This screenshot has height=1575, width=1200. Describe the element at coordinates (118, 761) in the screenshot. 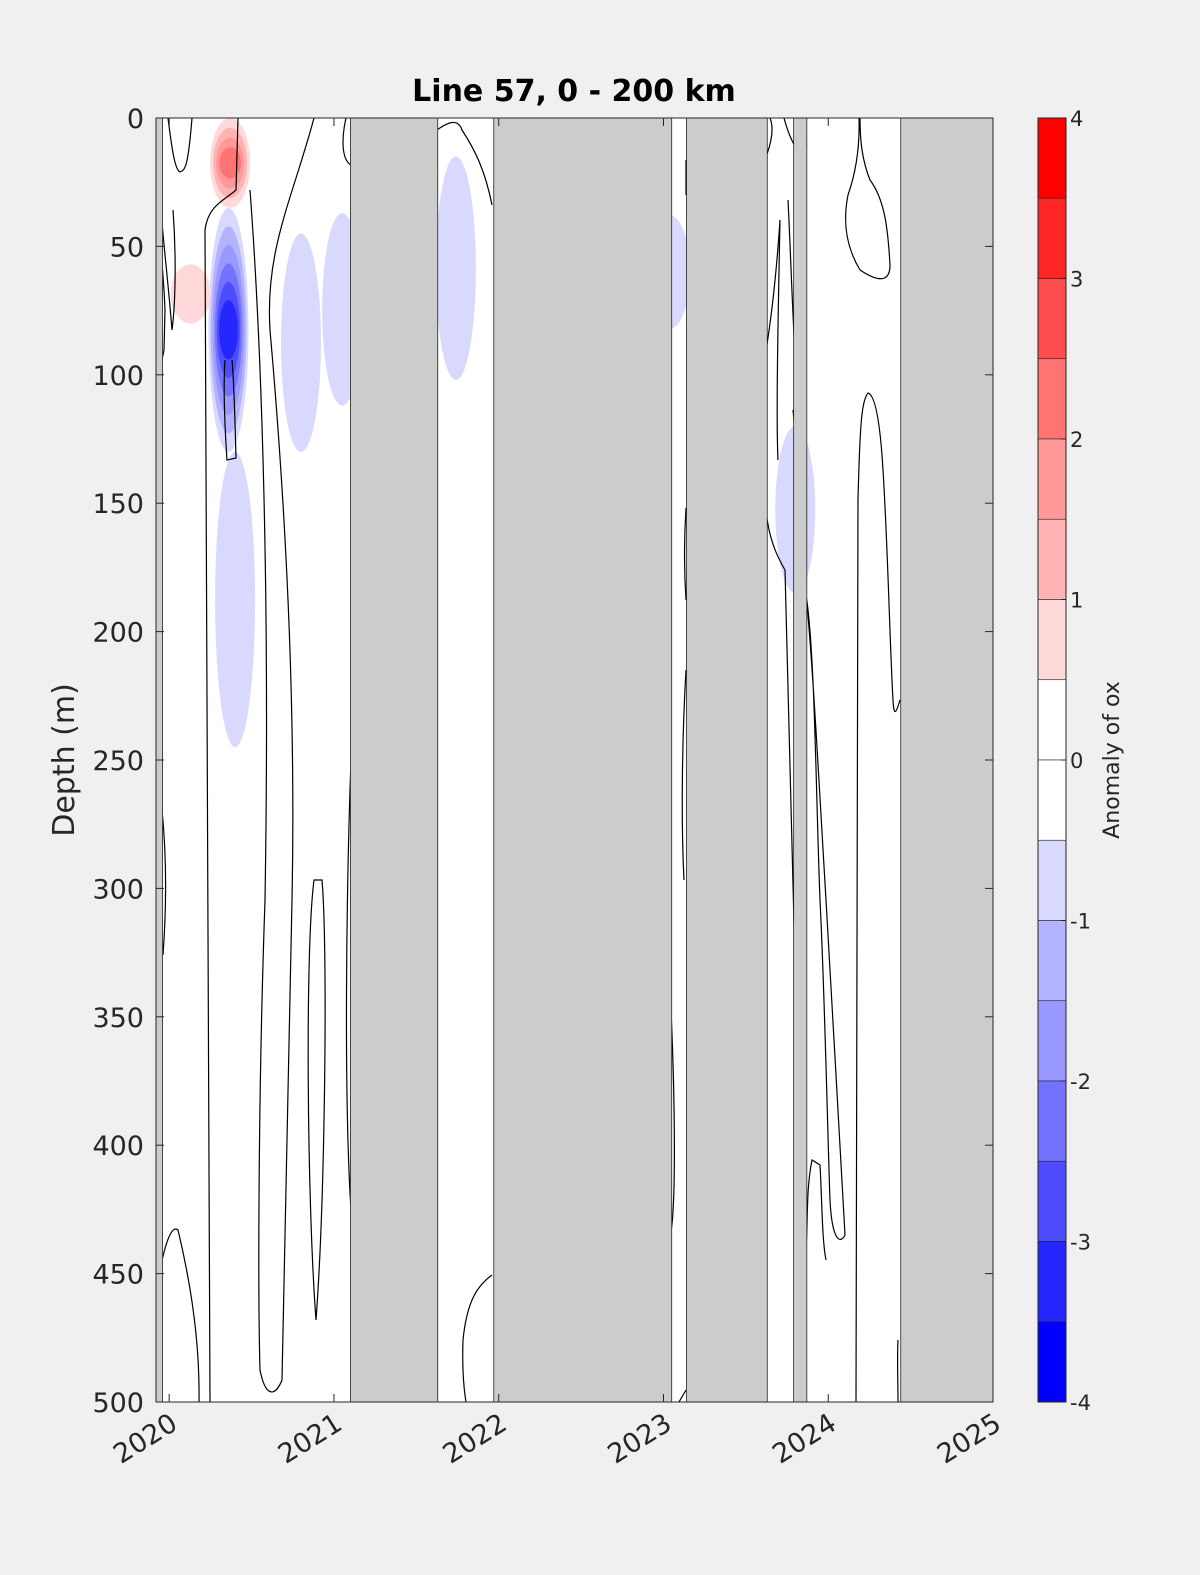

I see `y-tick-label: 250` at that location.